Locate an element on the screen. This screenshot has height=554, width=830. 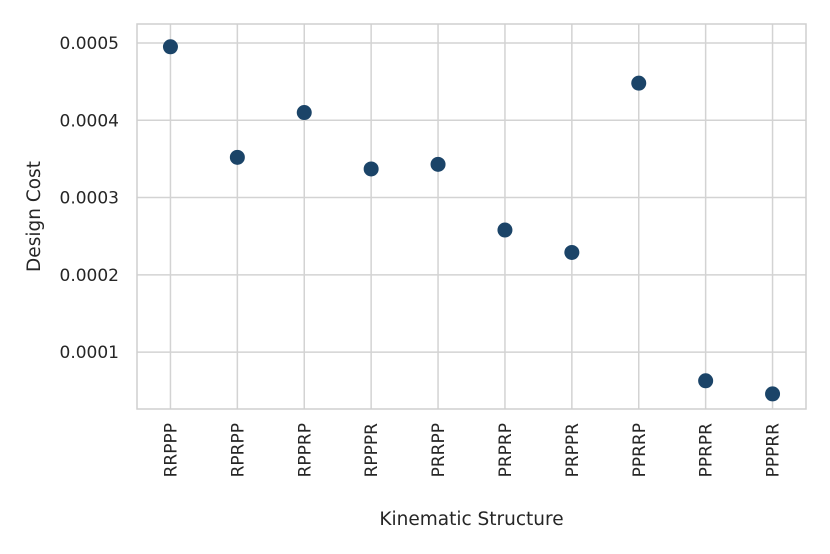
y-axis-label: Design Cost is located at coordinates (34, 216).